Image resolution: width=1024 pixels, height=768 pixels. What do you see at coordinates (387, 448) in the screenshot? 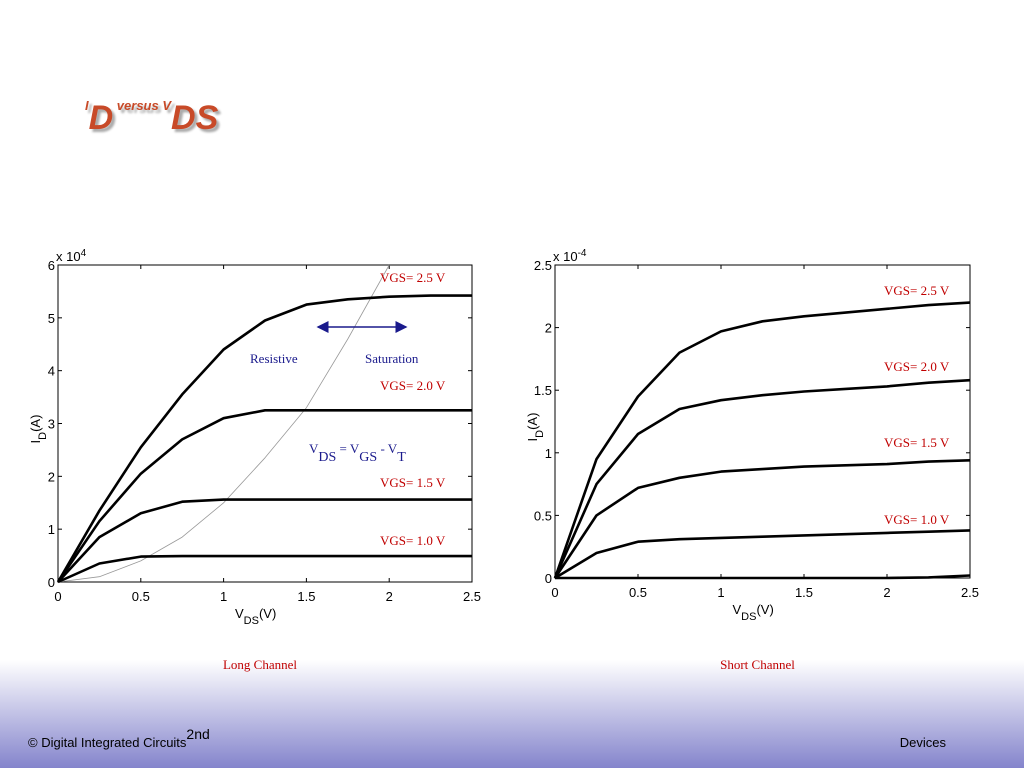
I see `text-part: - V` at bounding box center [387, 448].